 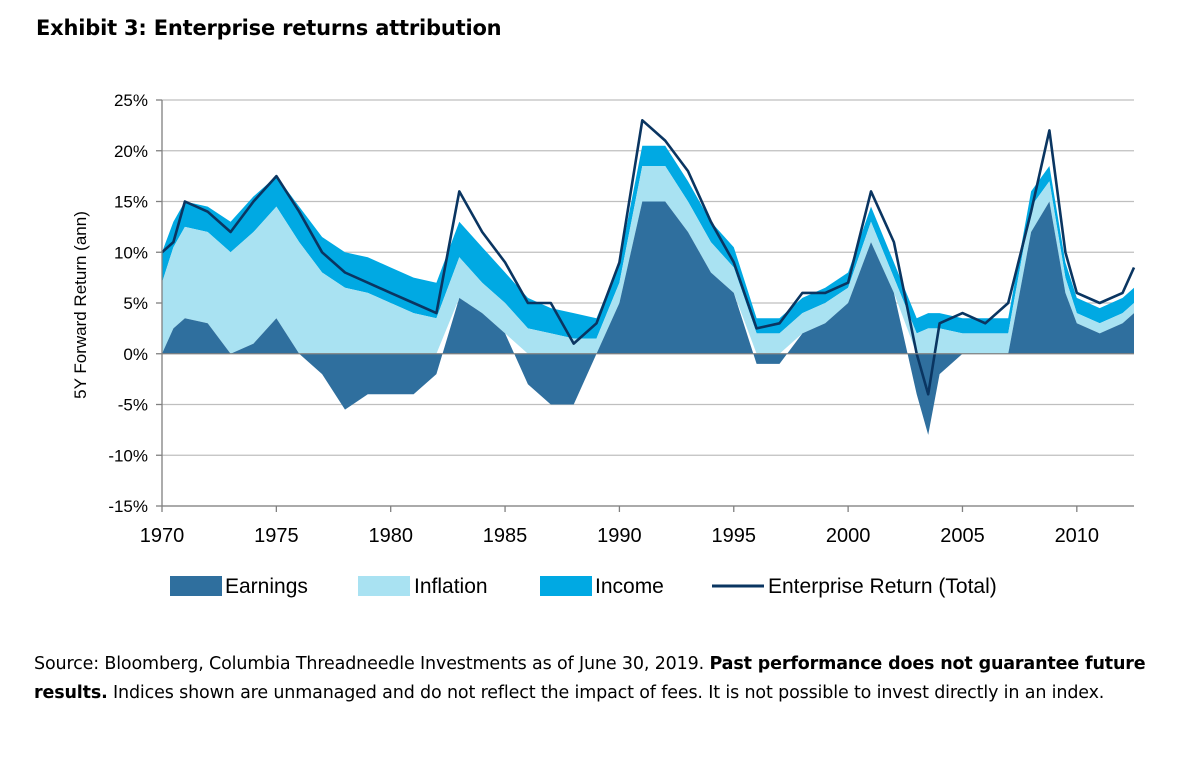 What do you see at coordinates (131, 100) in the screenshot?
I see `y-tick-label: 25%` at bounding box center [131, 100].